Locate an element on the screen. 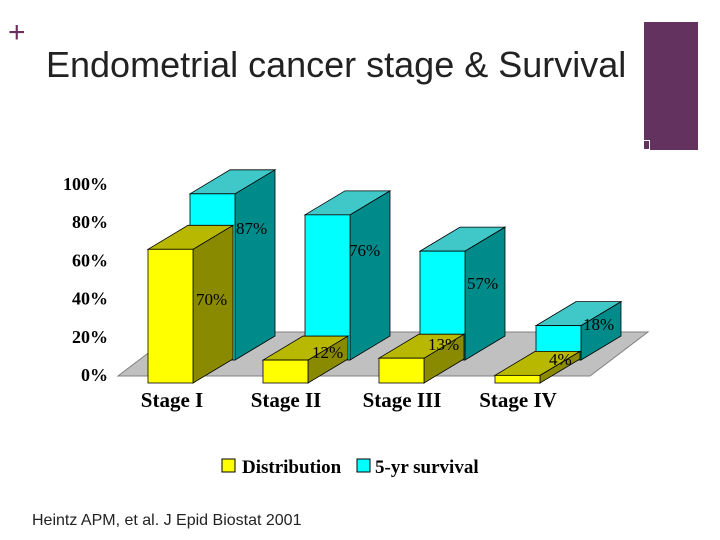 The image size is (720, 540). y-tick-label: 100% is located at coordinates (85, 184).